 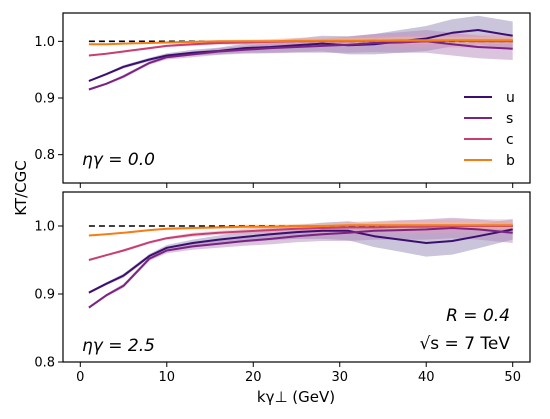 I want to click on energy-annotation: √s = 7 TeV, so click(x=464, y=344).